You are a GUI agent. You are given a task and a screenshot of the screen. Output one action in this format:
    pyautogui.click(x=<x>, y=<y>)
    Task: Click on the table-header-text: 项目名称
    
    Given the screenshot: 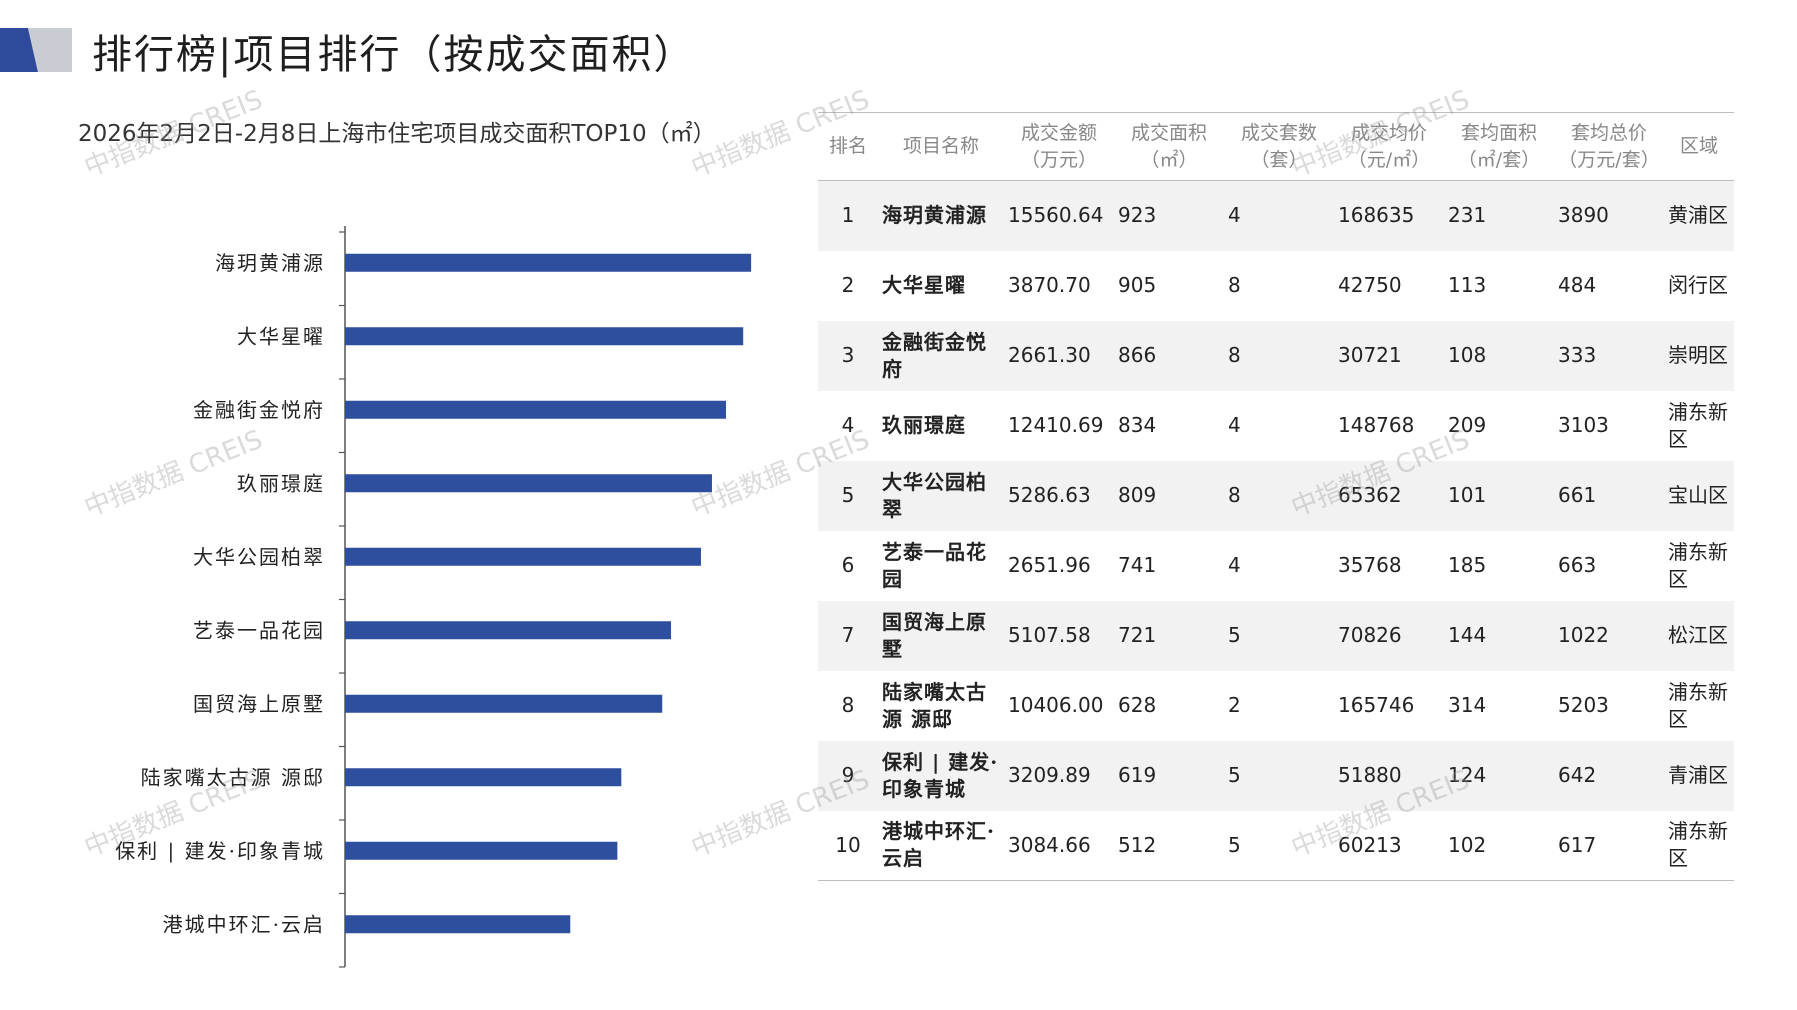 What is the action you would take?
    pyautogui.click(x=940, y=146)
    